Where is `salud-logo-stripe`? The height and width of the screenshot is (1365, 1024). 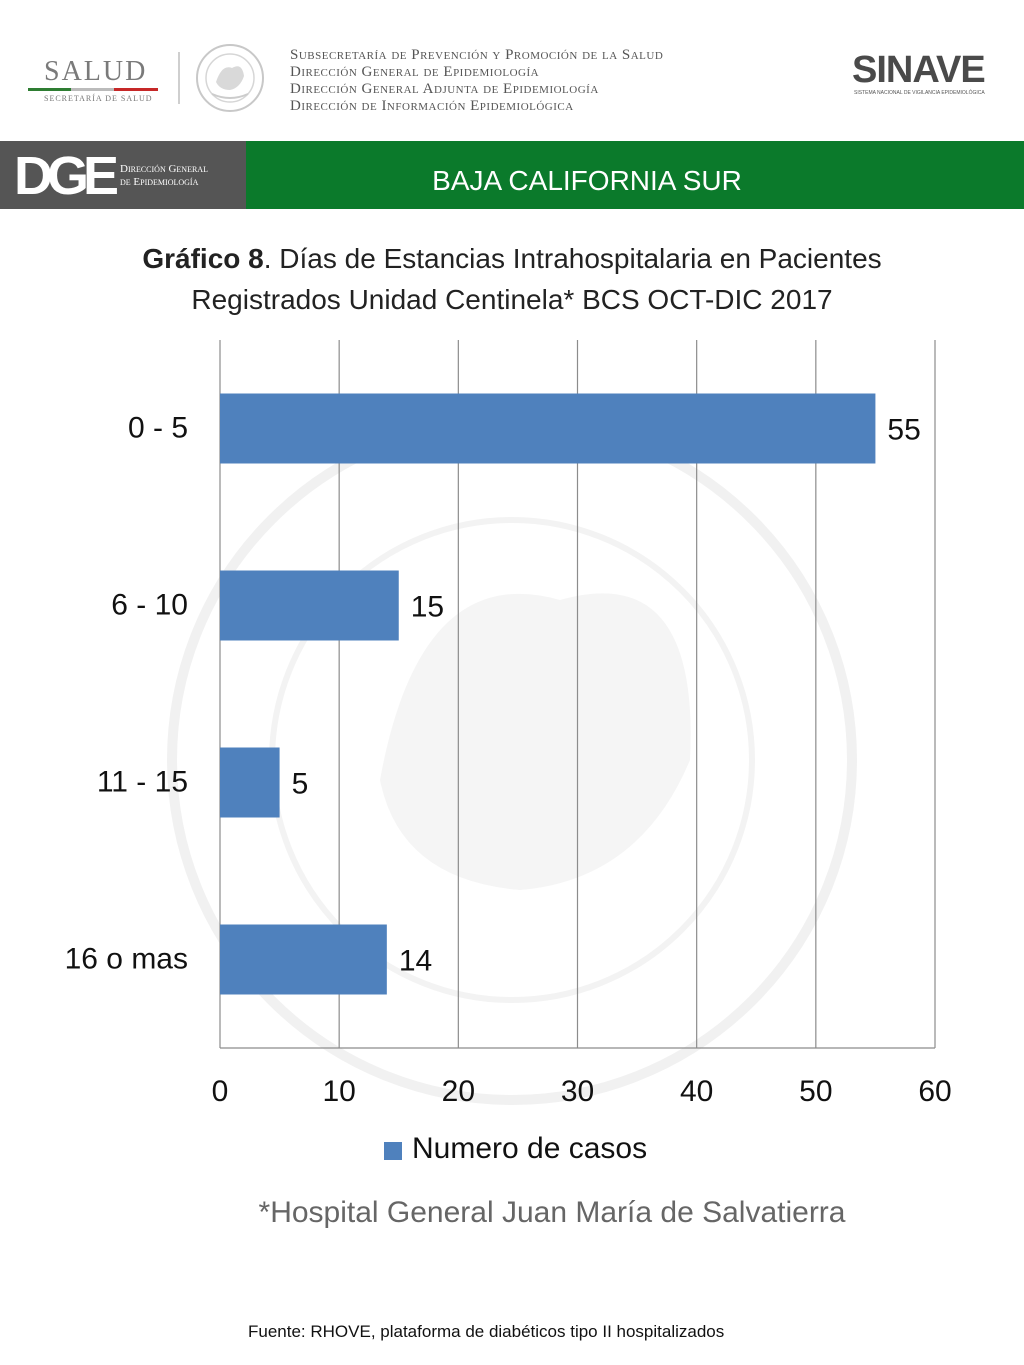
salud-logo-stripe is located at coordinates (93, 89).